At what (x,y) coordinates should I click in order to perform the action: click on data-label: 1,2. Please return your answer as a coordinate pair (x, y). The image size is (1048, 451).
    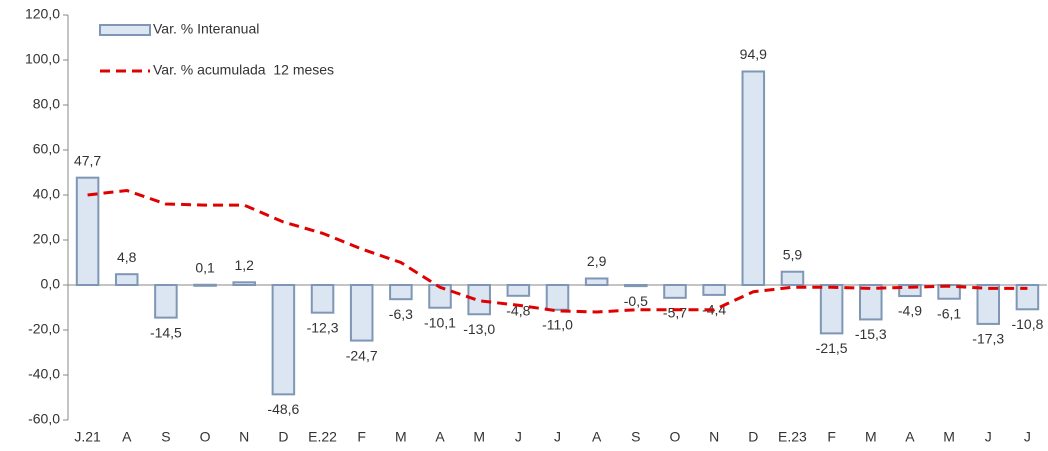
    Looking at the image, I should click on (244, 265).